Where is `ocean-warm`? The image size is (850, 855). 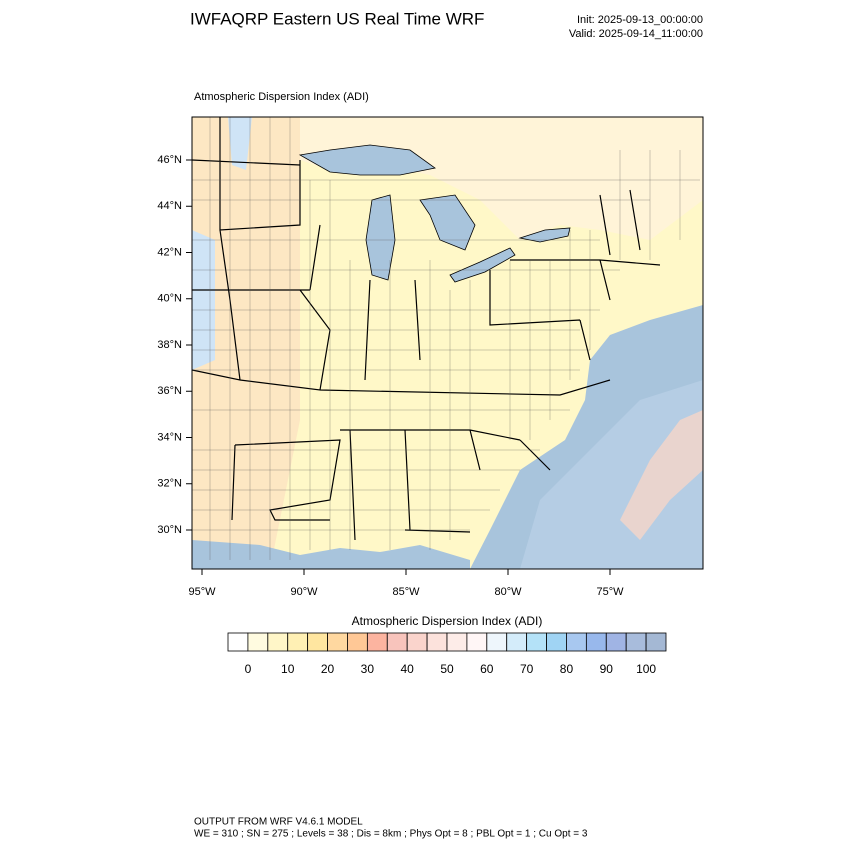 ocean-warm is located at coordinates (661, 475).